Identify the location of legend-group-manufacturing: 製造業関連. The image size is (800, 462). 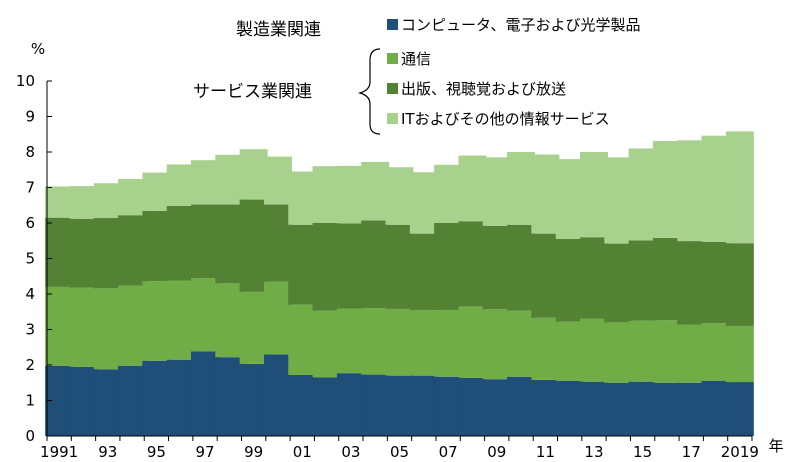
(278, 30).